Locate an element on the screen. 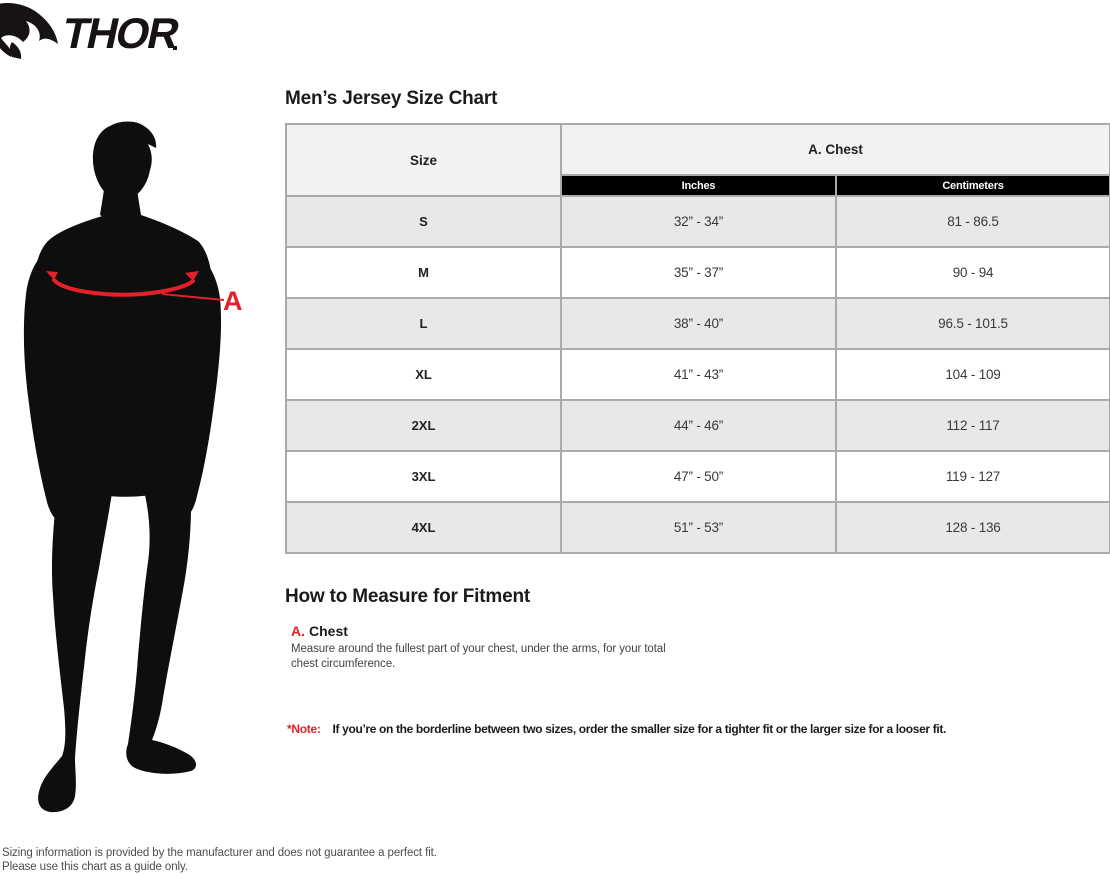  centimeters-value: 119 - 127 is located at coordinates (972, 476).